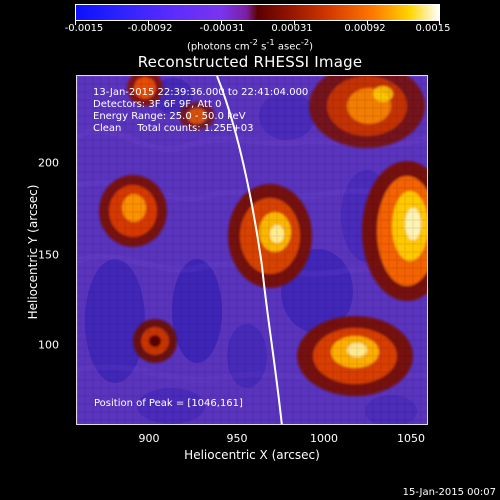 Image resolution: width=500 pixels, height=500 pixels. What do you see at coordinates (287, 47) in the screenshot?
I see `units-part: asec` at bounding box center [287, 47].